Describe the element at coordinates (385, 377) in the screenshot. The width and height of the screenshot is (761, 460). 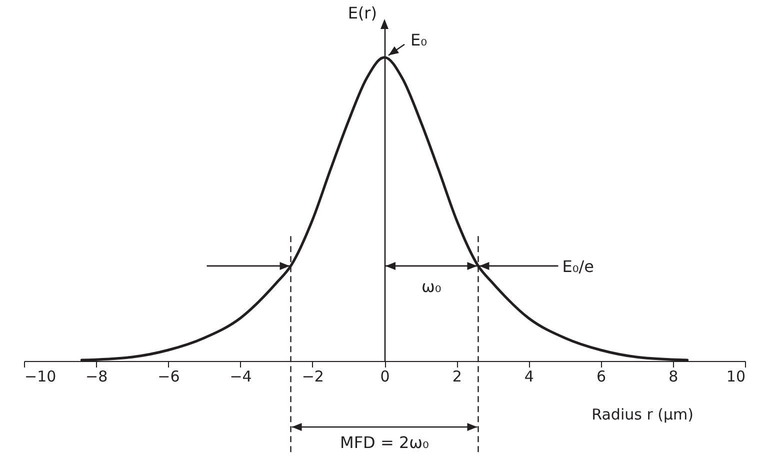
I see `x-tick-label: 0` at that location.